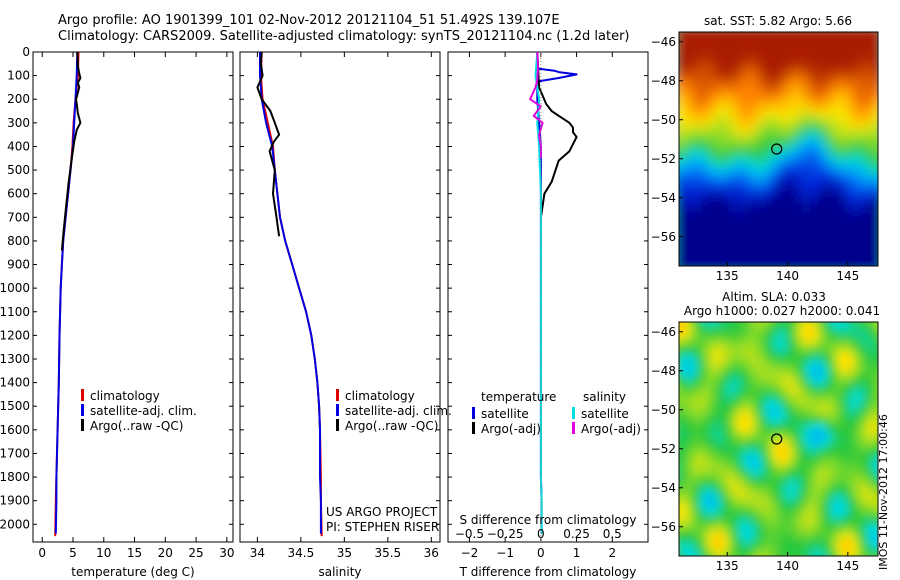 This screenshot has width=900, height=580. Describe the element at coordinates (612, 553) in the screenshot. I see `difference-xtick-label: 2` at that location.